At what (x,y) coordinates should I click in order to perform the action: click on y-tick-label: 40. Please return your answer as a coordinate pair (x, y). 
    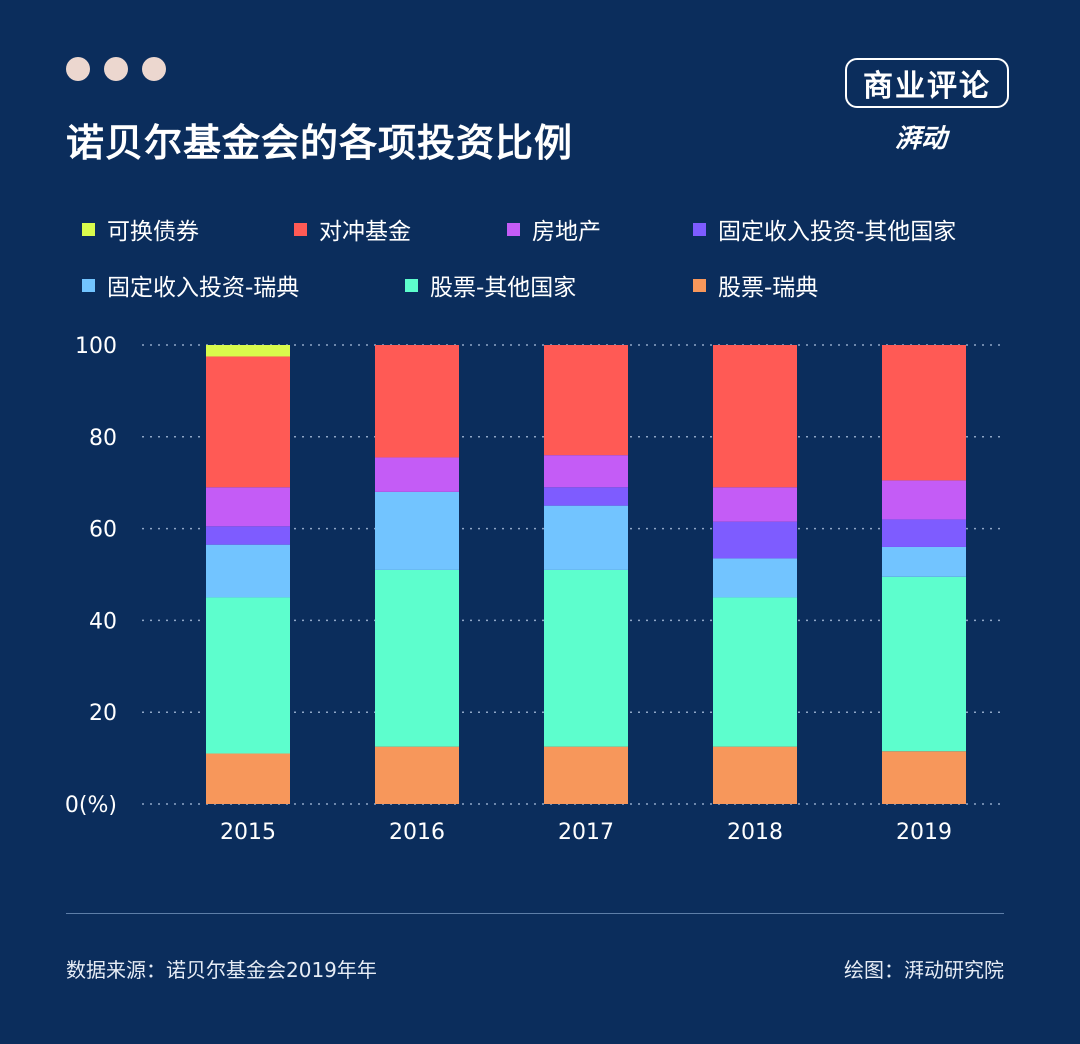
    Looking at the image, I should click on (103, 621).